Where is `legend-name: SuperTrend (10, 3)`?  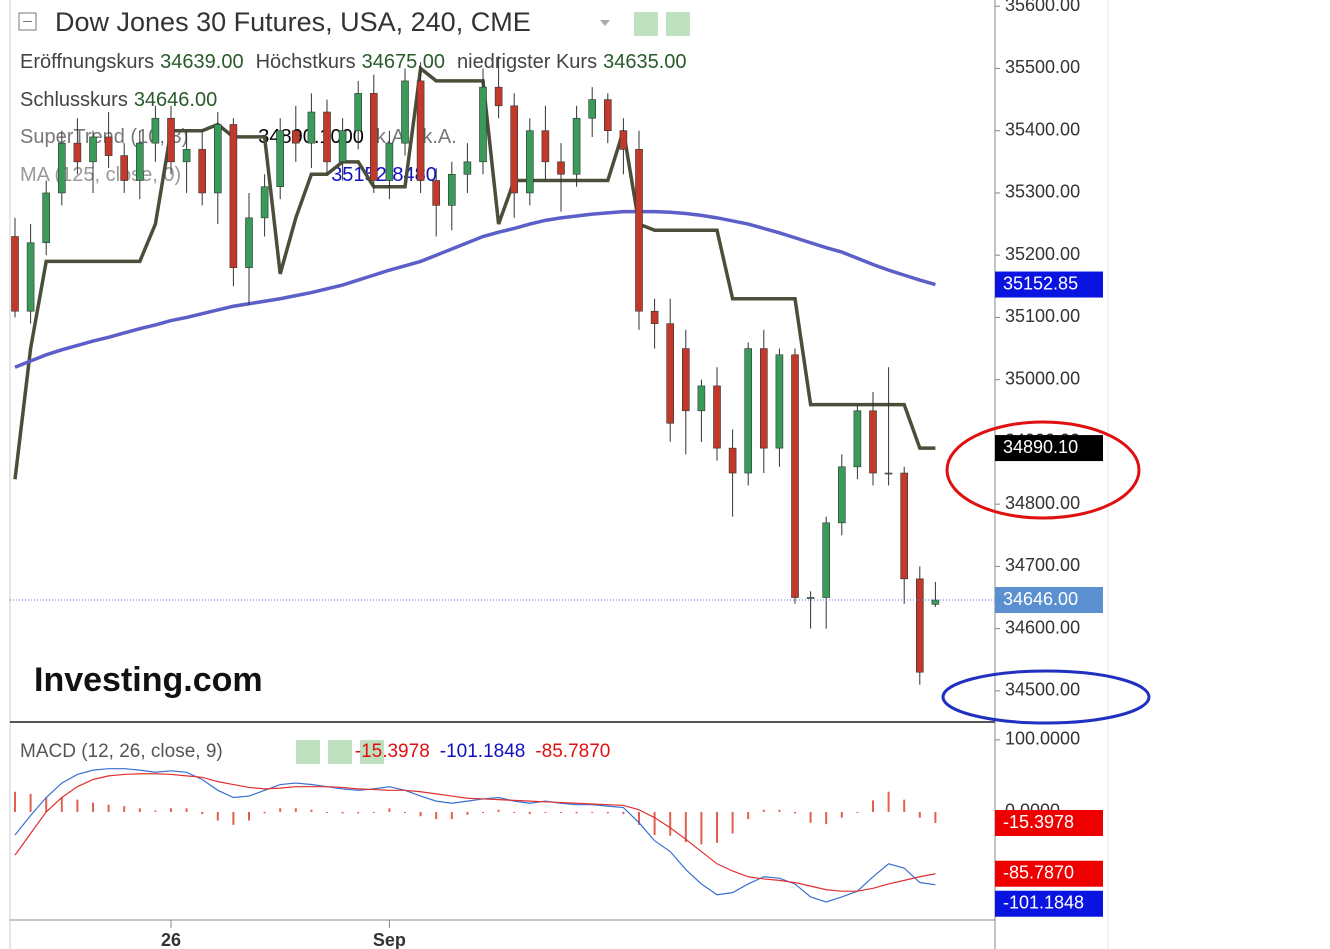 legend-name: SuperTrend (10, 3) is located at coordinates (104, 137).